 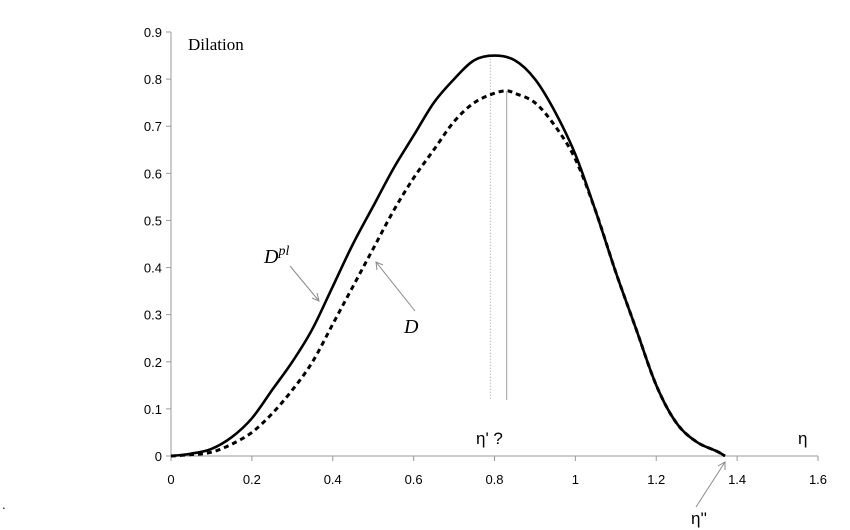 What do you see at coordinates (153, 409) in the screenshot?
I see `y-tick-label: 0.1` at bounding box center [153, 409].